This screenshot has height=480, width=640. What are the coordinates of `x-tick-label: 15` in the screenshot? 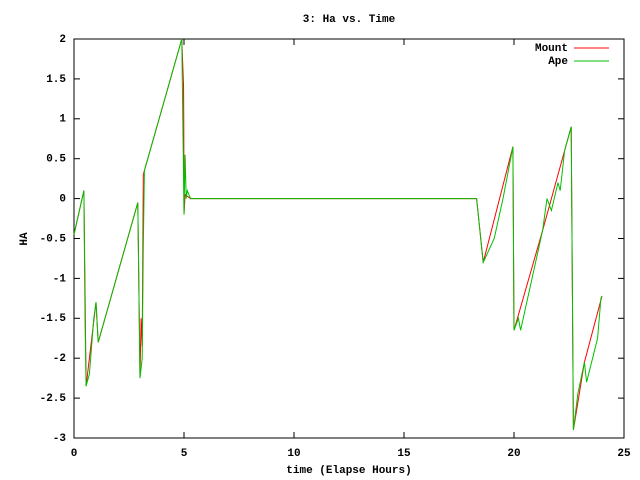 It's located at (404, 454).